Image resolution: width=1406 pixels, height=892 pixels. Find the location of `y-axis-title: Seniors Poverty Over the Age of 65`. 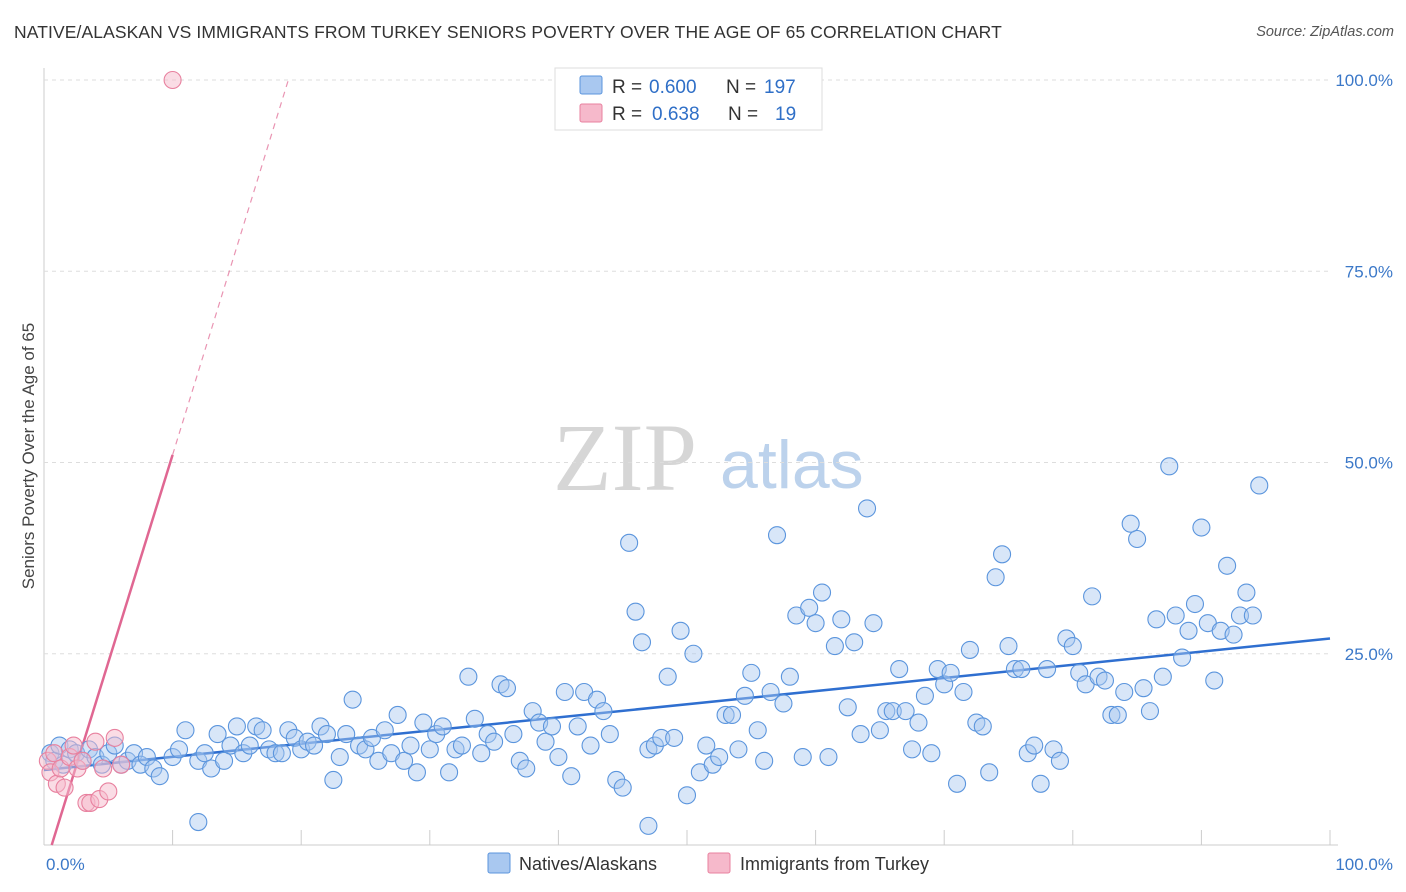

y-axis-title: Seniors Poverty Over the Age of 65 is located at coordinates (28, 456).